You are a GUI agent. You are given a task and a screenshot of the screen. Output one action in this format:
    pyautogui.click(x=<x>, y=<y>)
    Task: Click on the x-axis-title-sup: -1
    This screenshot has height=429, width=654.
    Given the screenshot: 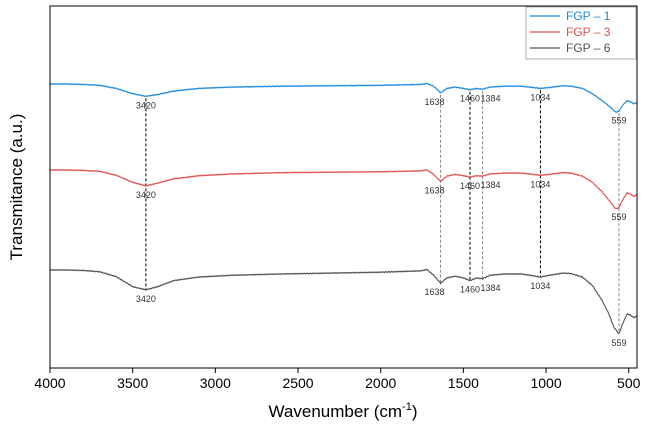 What is the action you would take?
    pyautogui.click(x=407, y=407)
    